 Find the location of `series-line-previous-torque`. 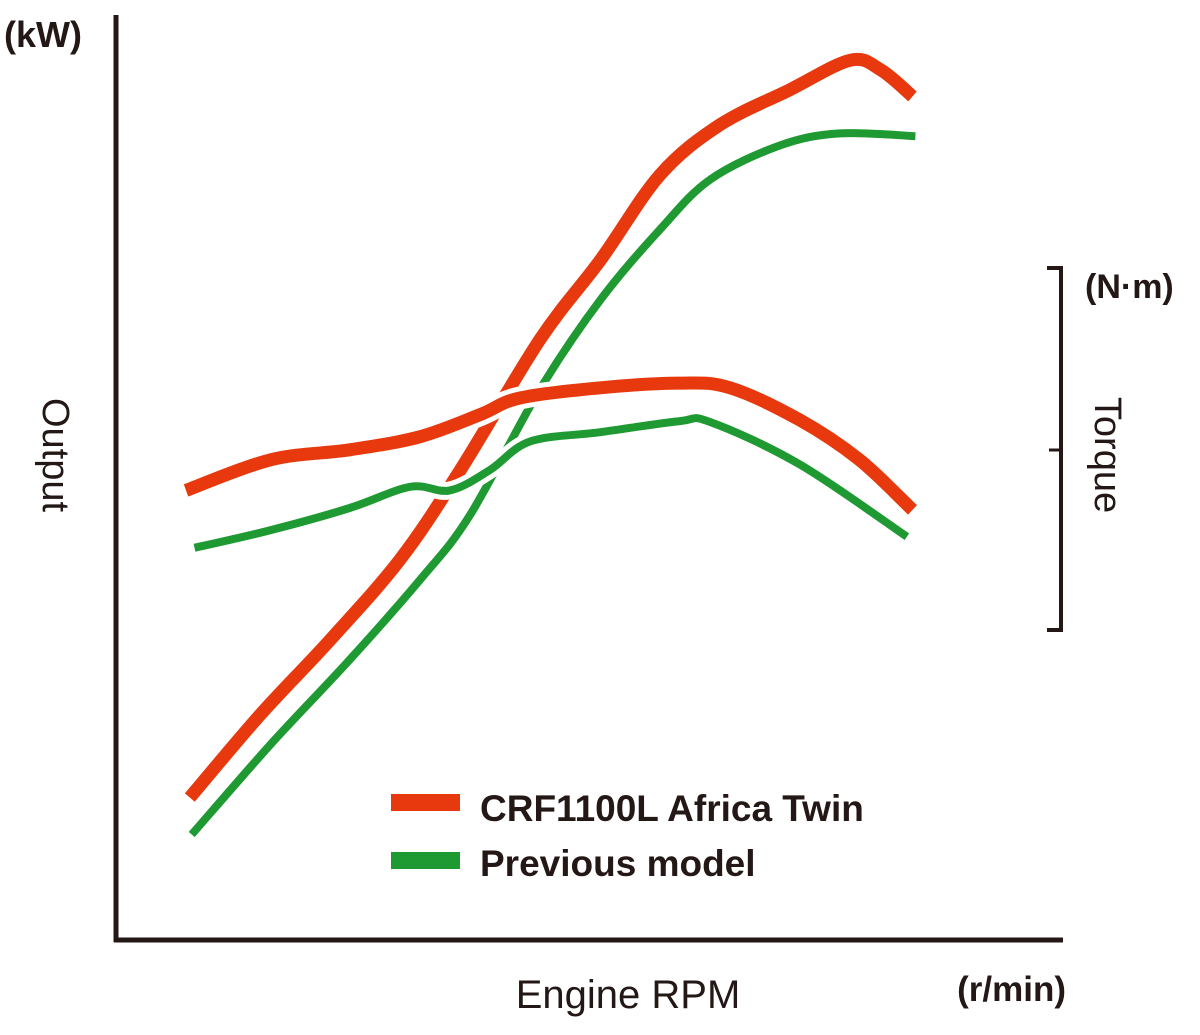

series-line-previous-torque is located at coordinates (551, 483).